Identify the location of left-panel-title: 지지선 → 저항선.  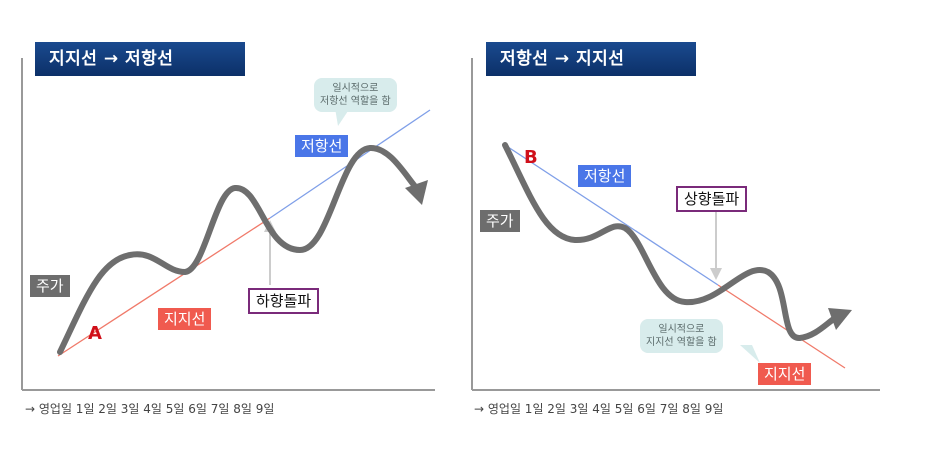
(140, 59).